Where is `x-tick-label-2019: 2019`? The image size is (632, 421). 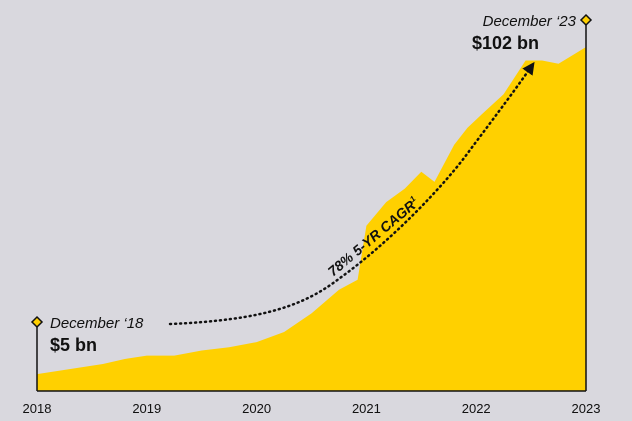
x-tick-label-2019: 2019 is located at coordinates (146, 408).